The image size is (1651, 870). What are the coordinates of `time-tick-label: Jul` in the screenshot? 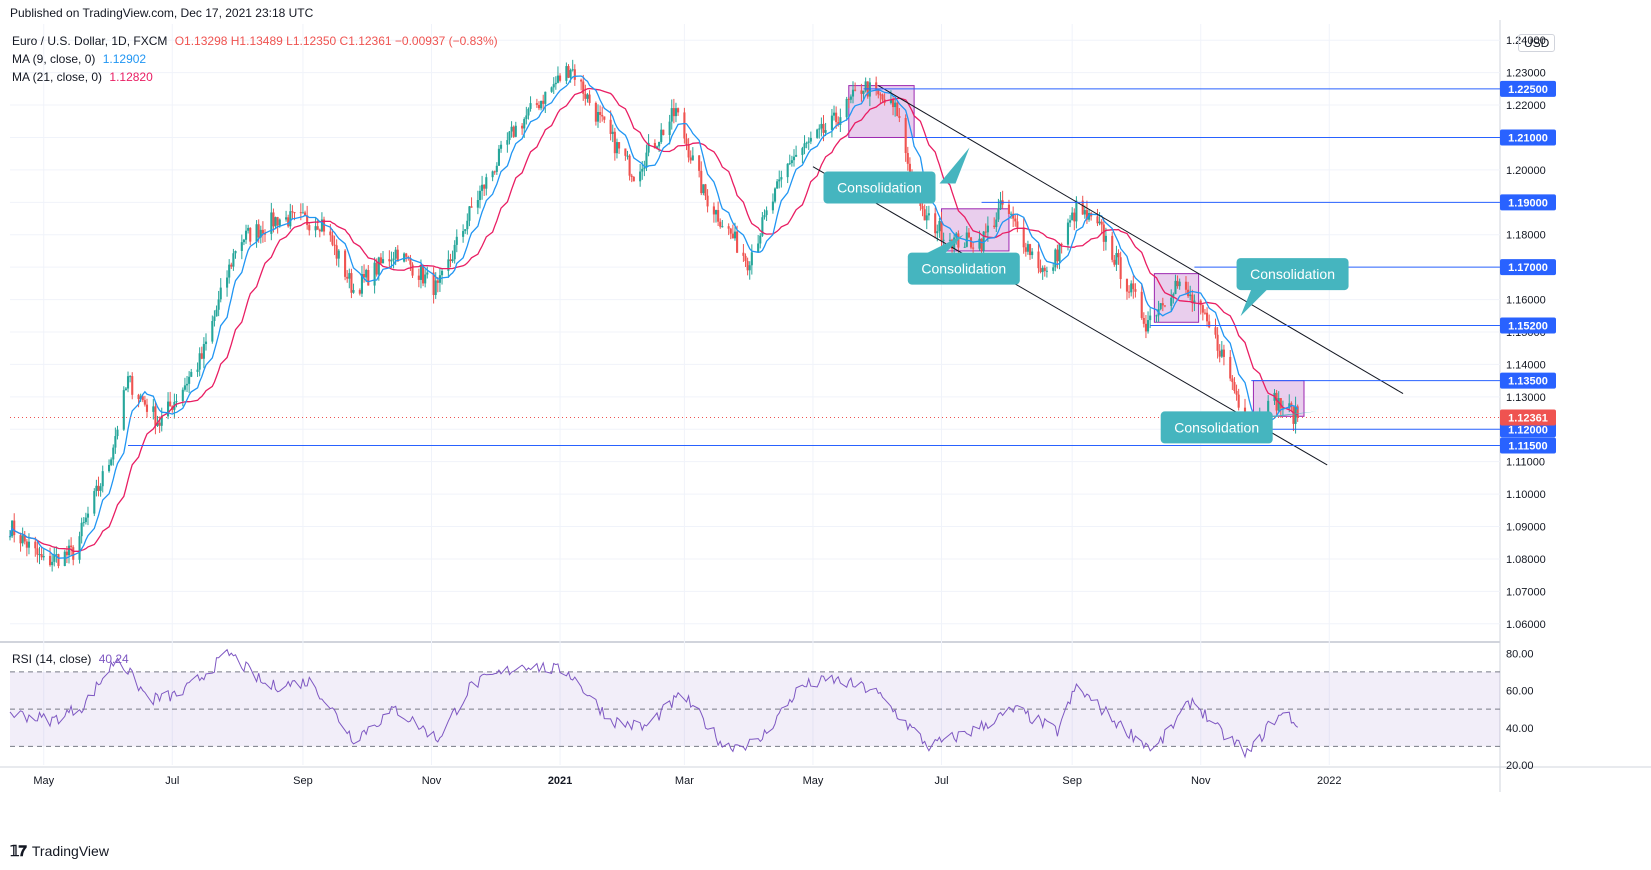 It's located at (941, 781).